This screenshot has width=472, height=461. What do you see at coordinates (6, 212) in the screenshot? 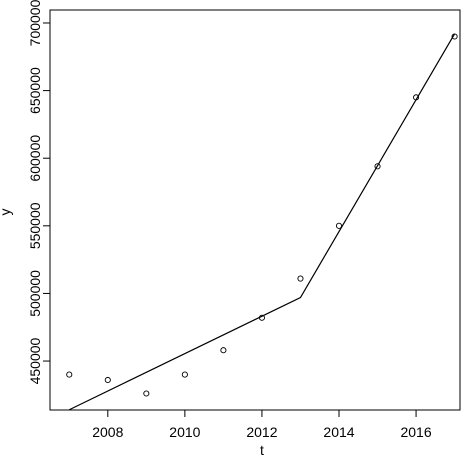
I see `y-axis-label: y` at bounding box center [6, 212].